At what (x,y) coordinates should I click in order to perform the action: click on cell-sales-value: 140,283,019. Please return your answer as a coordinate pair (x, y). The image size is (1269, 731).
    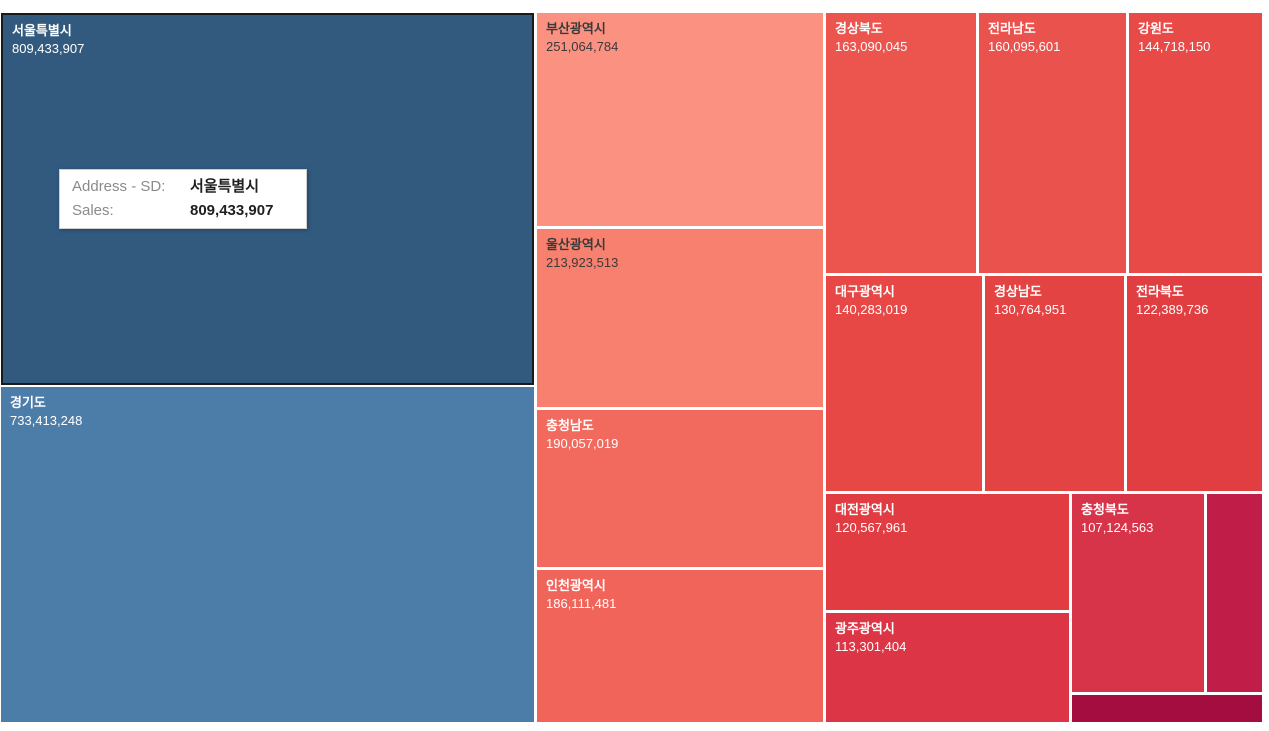
    Looking at the image, I should click on (871, 309).